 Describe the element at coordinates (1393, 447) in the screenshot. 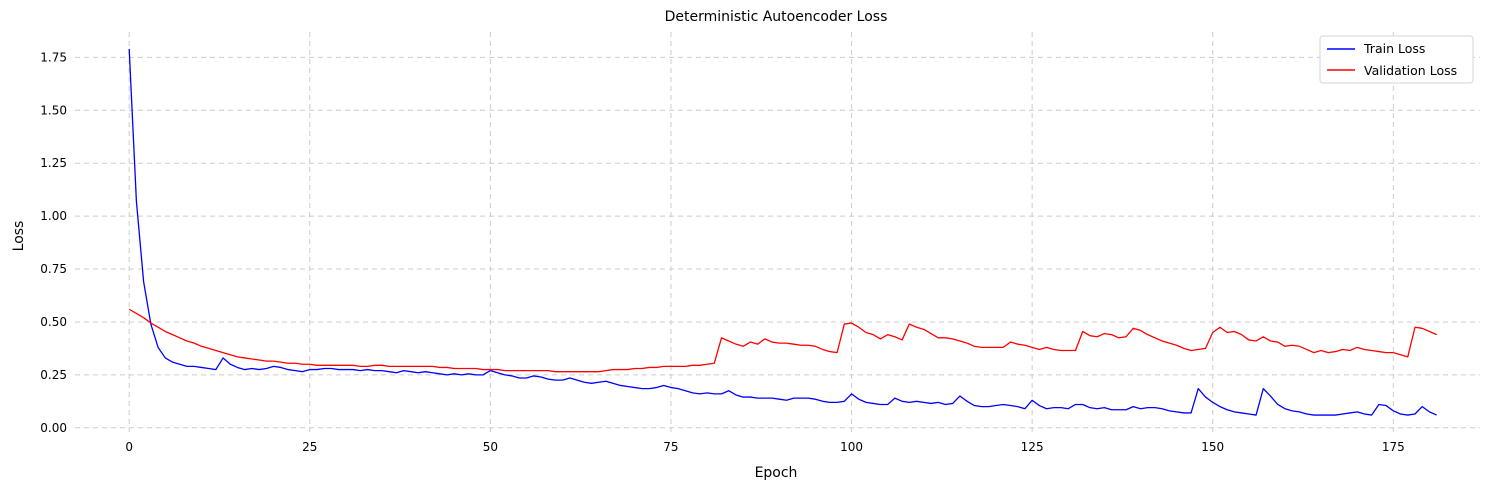

I see `x-tick-label: 175` at that location.